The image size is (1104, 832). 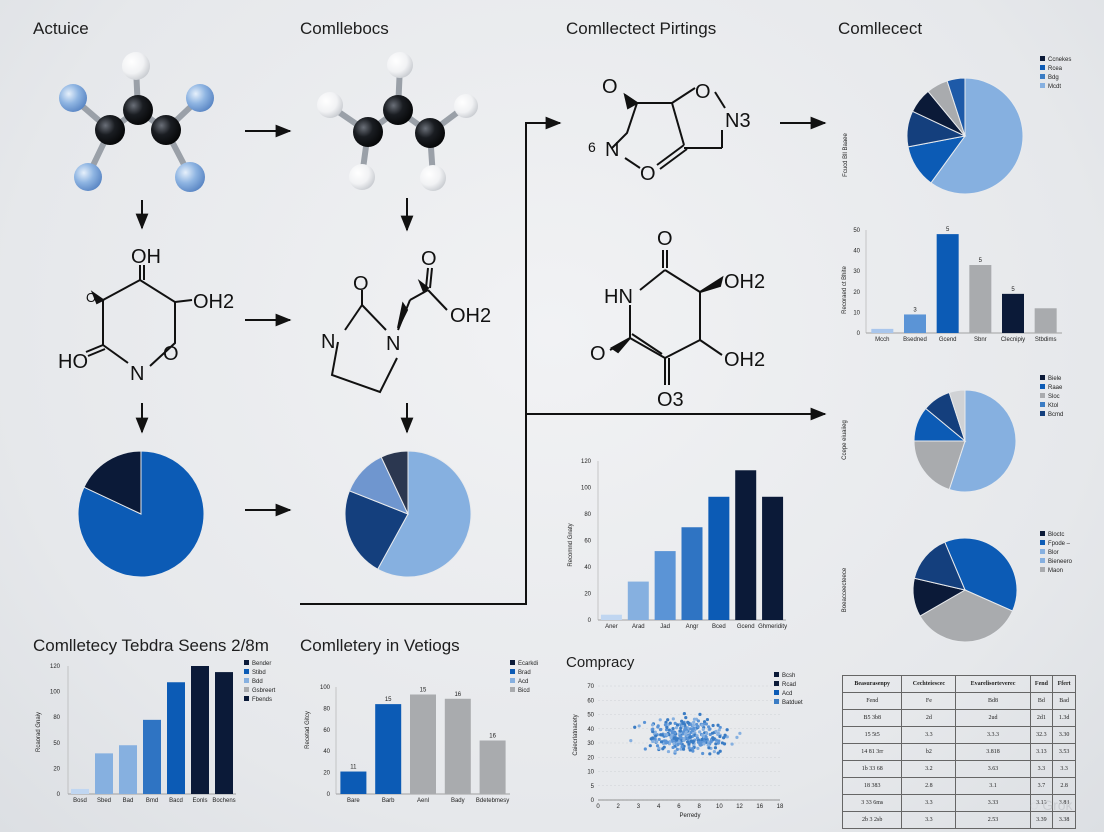 I want to click on axis-label-bar-bottom-mid: Recetad Gitcy, so click(x=308, y=730).